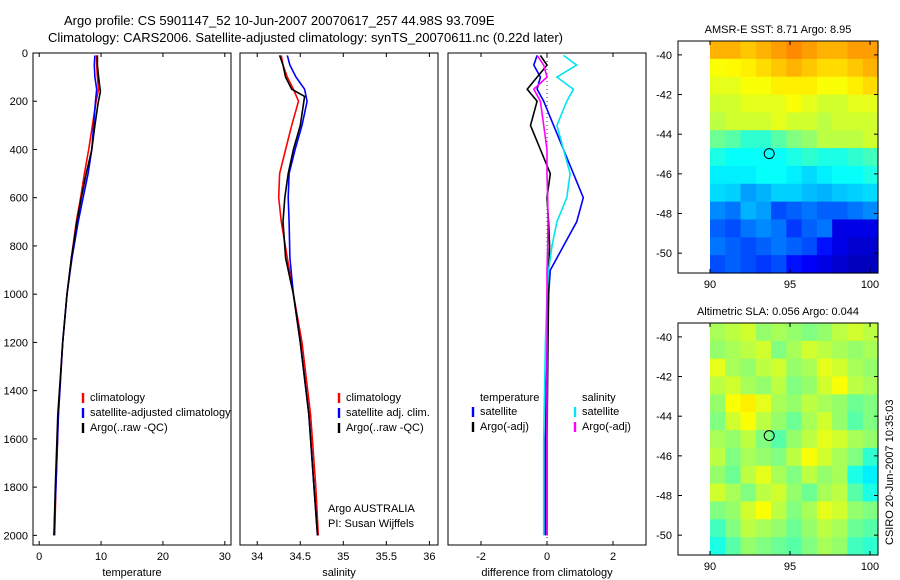 The height and width of the screenshot is (580, 900). What do you see at coordinates (778, 157) in the screenshot?
I see `sst-map-frame` at bounding box center [778, 157].